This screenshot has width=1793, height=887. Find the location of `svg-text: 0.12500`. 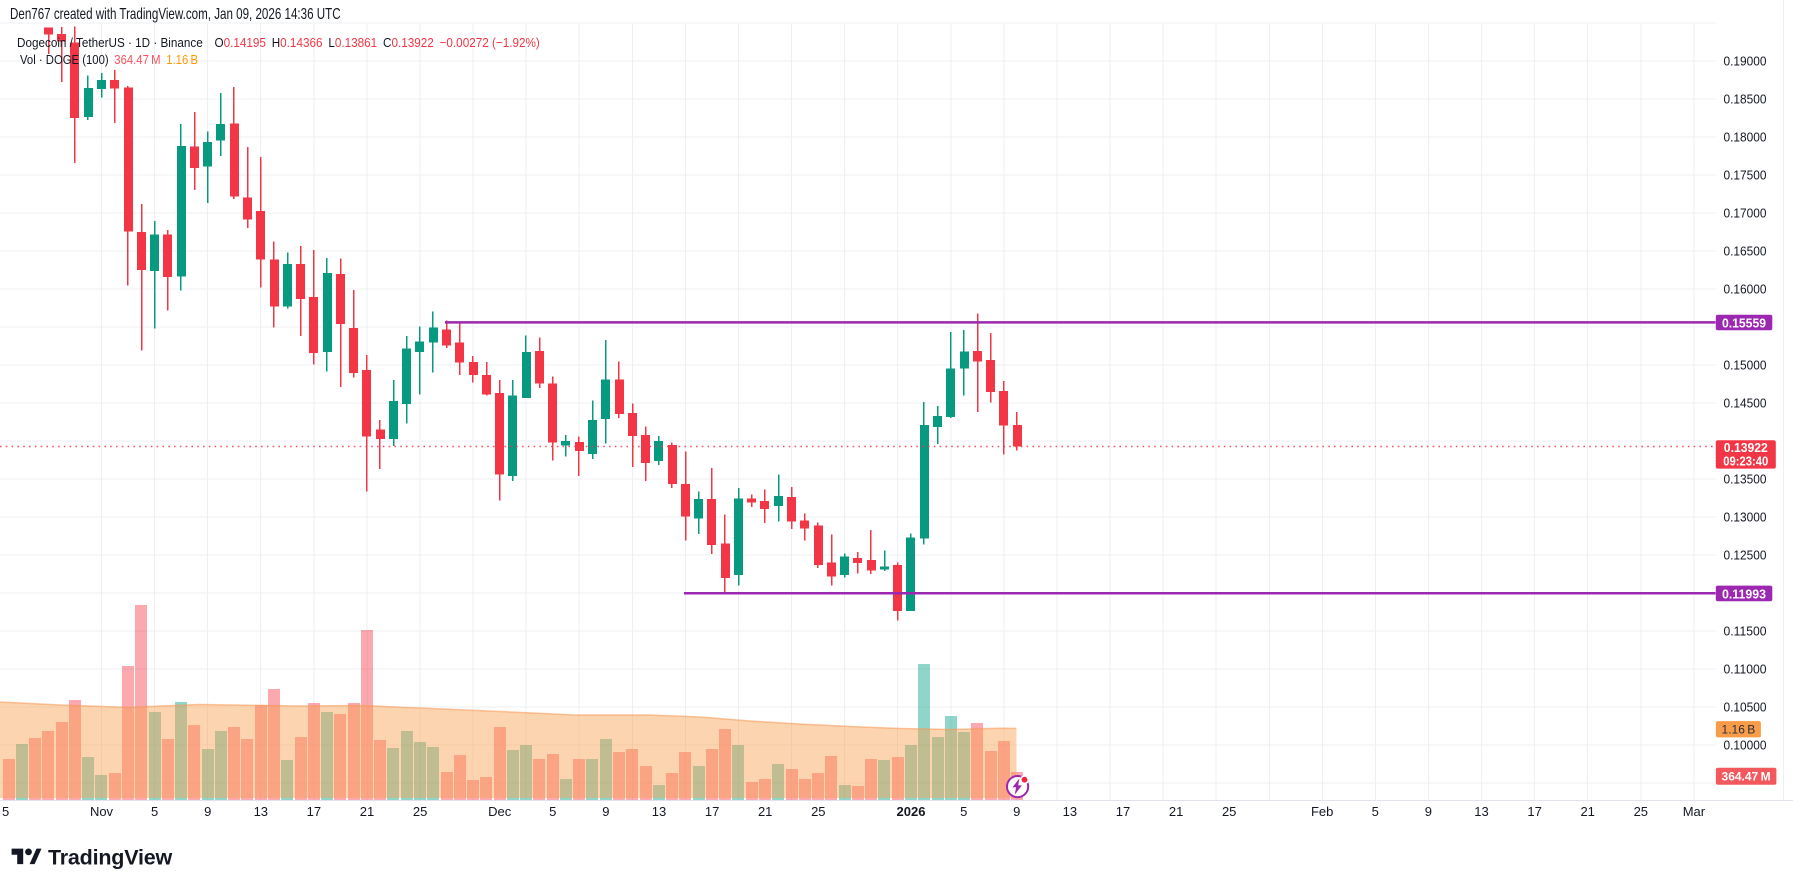

svg-text: 0.12500 is located at coordinates (1745, 555).